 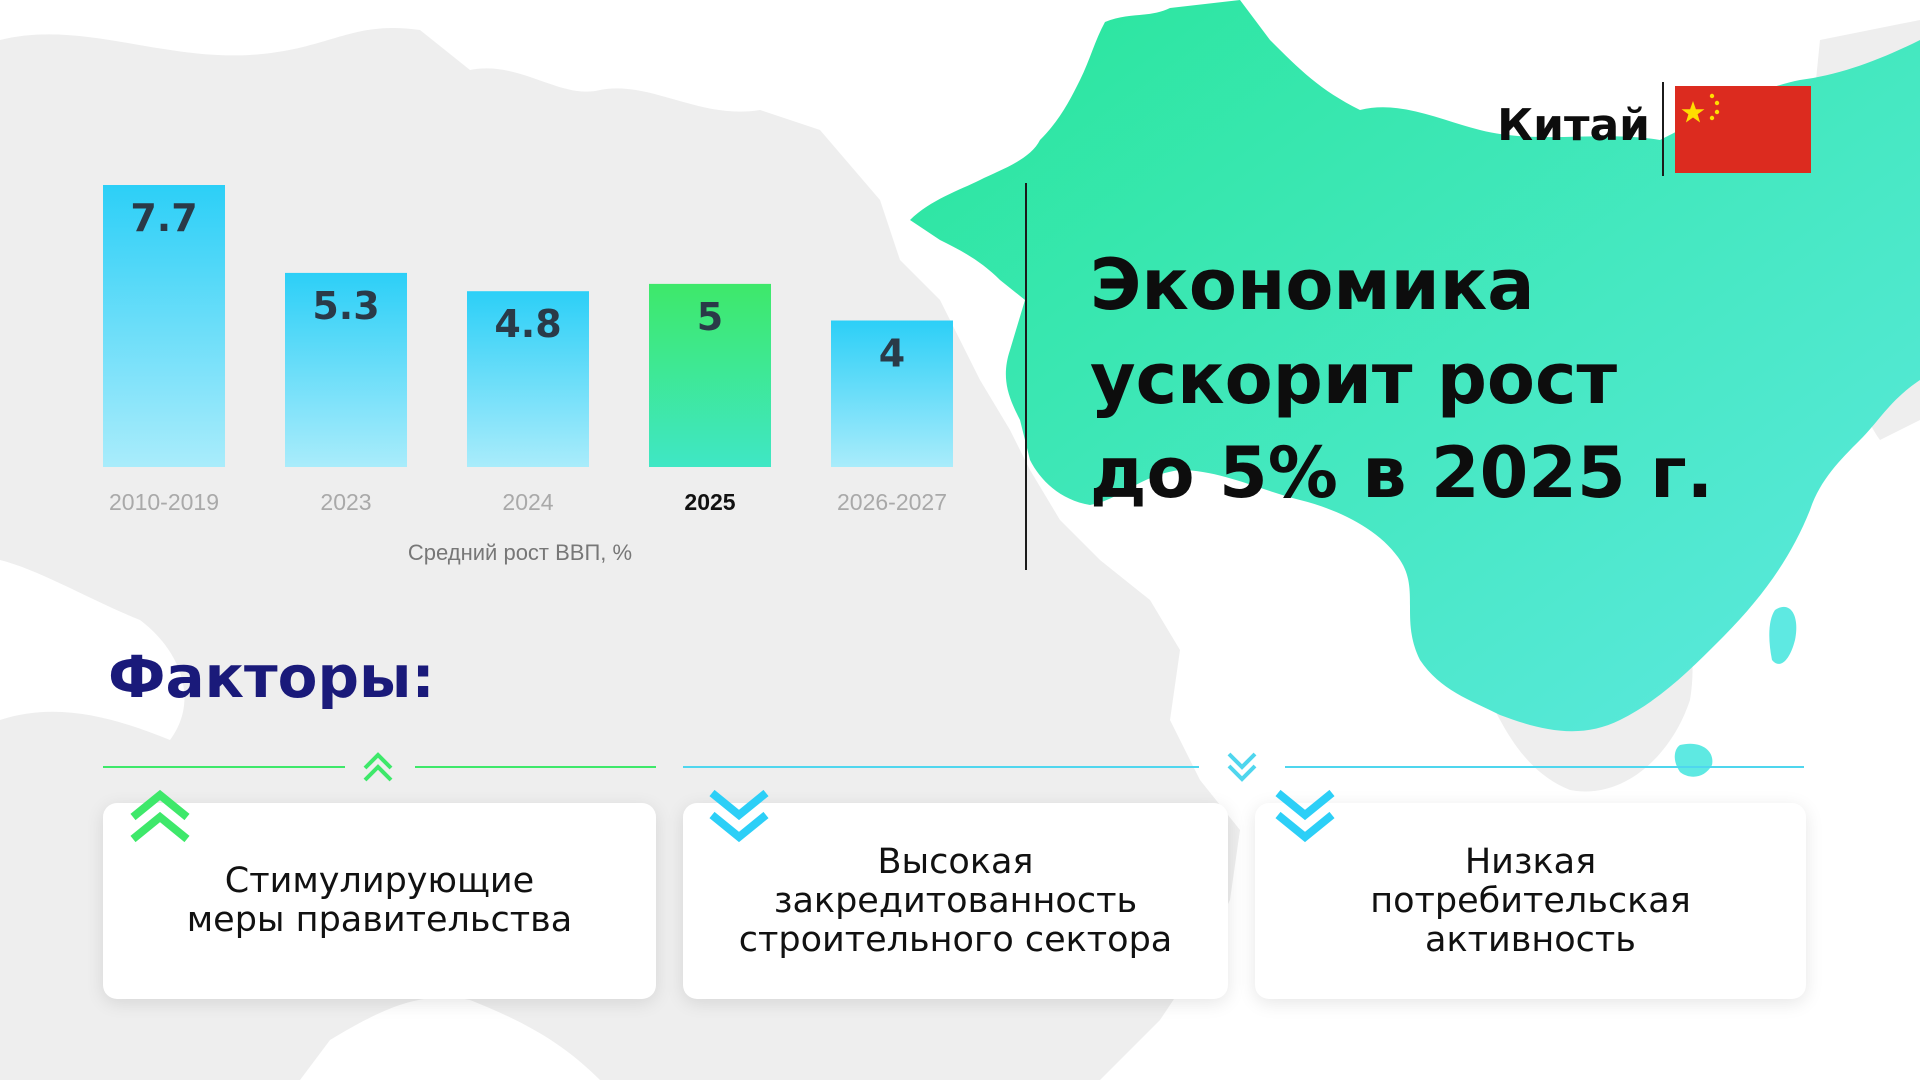 I want to click on up-group-line-left, so click(x=224, y=767).